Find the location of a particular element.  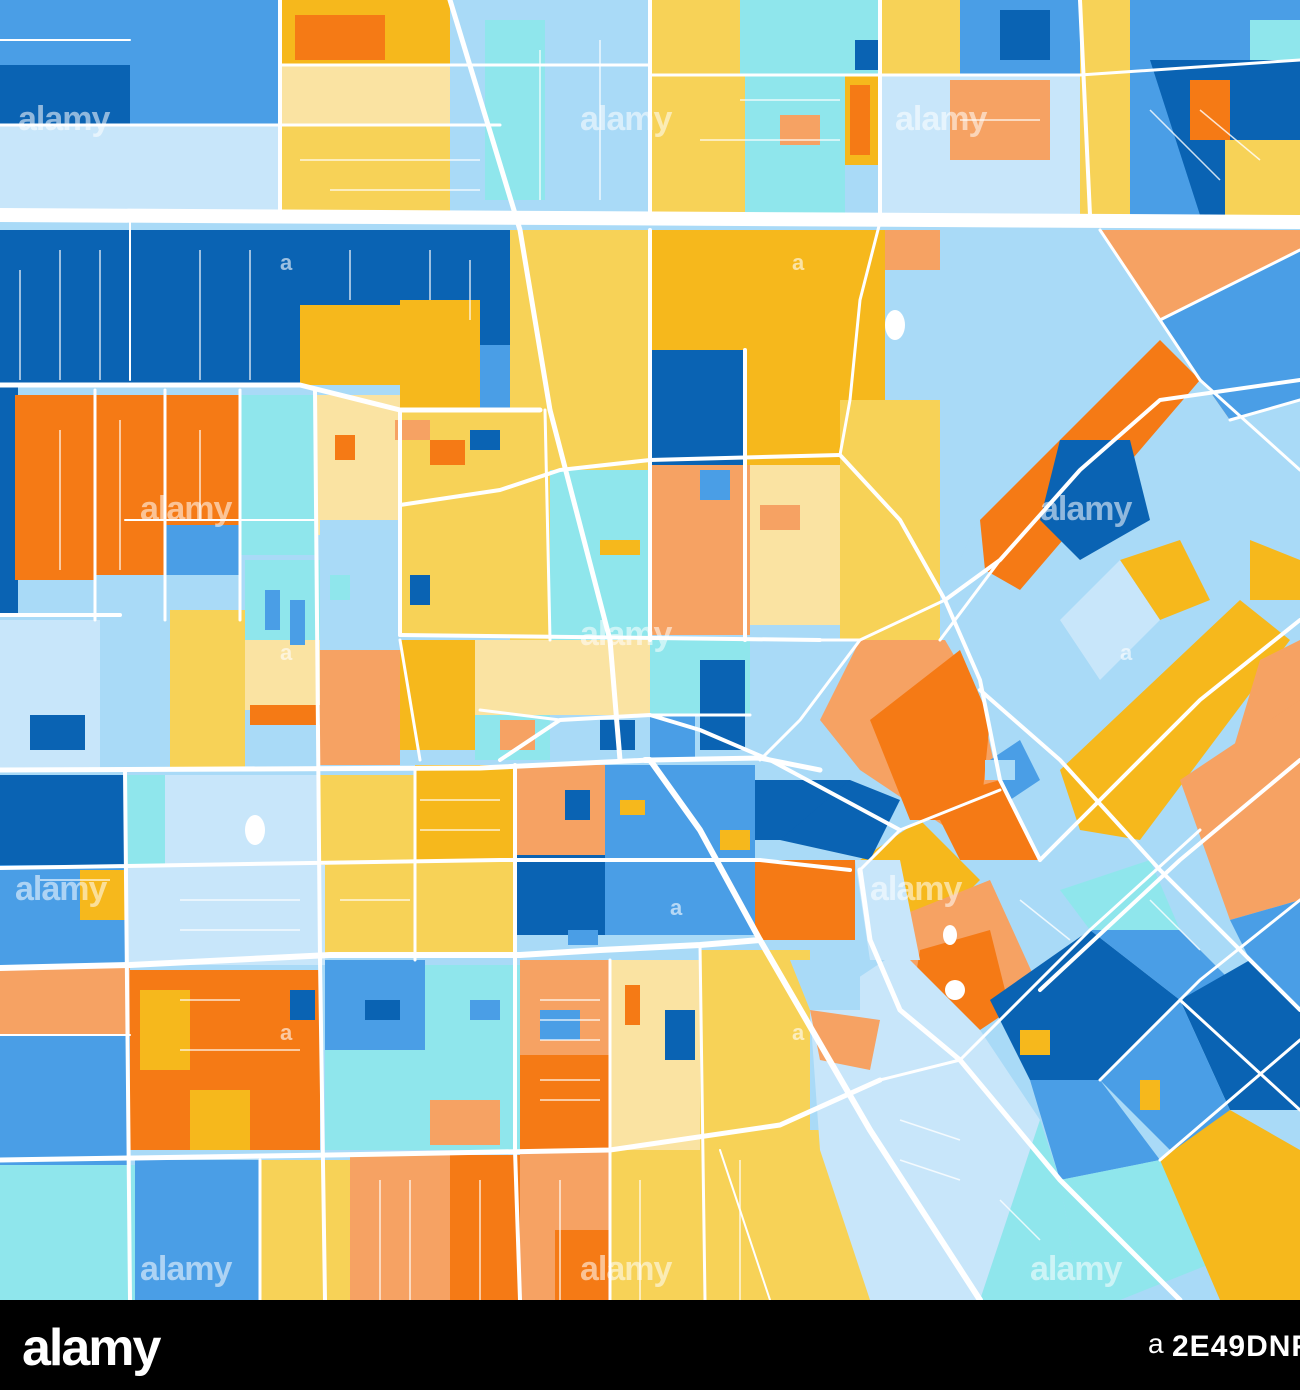

image-id: 2E49DNF is located at coordinates (1236, 1346).